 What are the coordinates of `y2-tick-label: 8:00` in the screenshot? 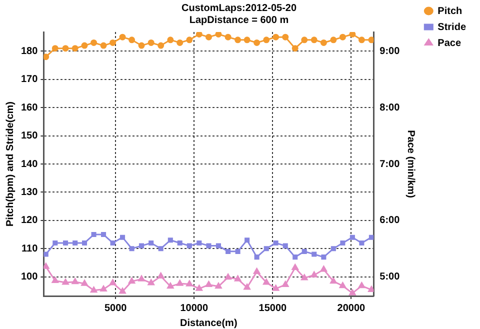 It's located at (390, 108).